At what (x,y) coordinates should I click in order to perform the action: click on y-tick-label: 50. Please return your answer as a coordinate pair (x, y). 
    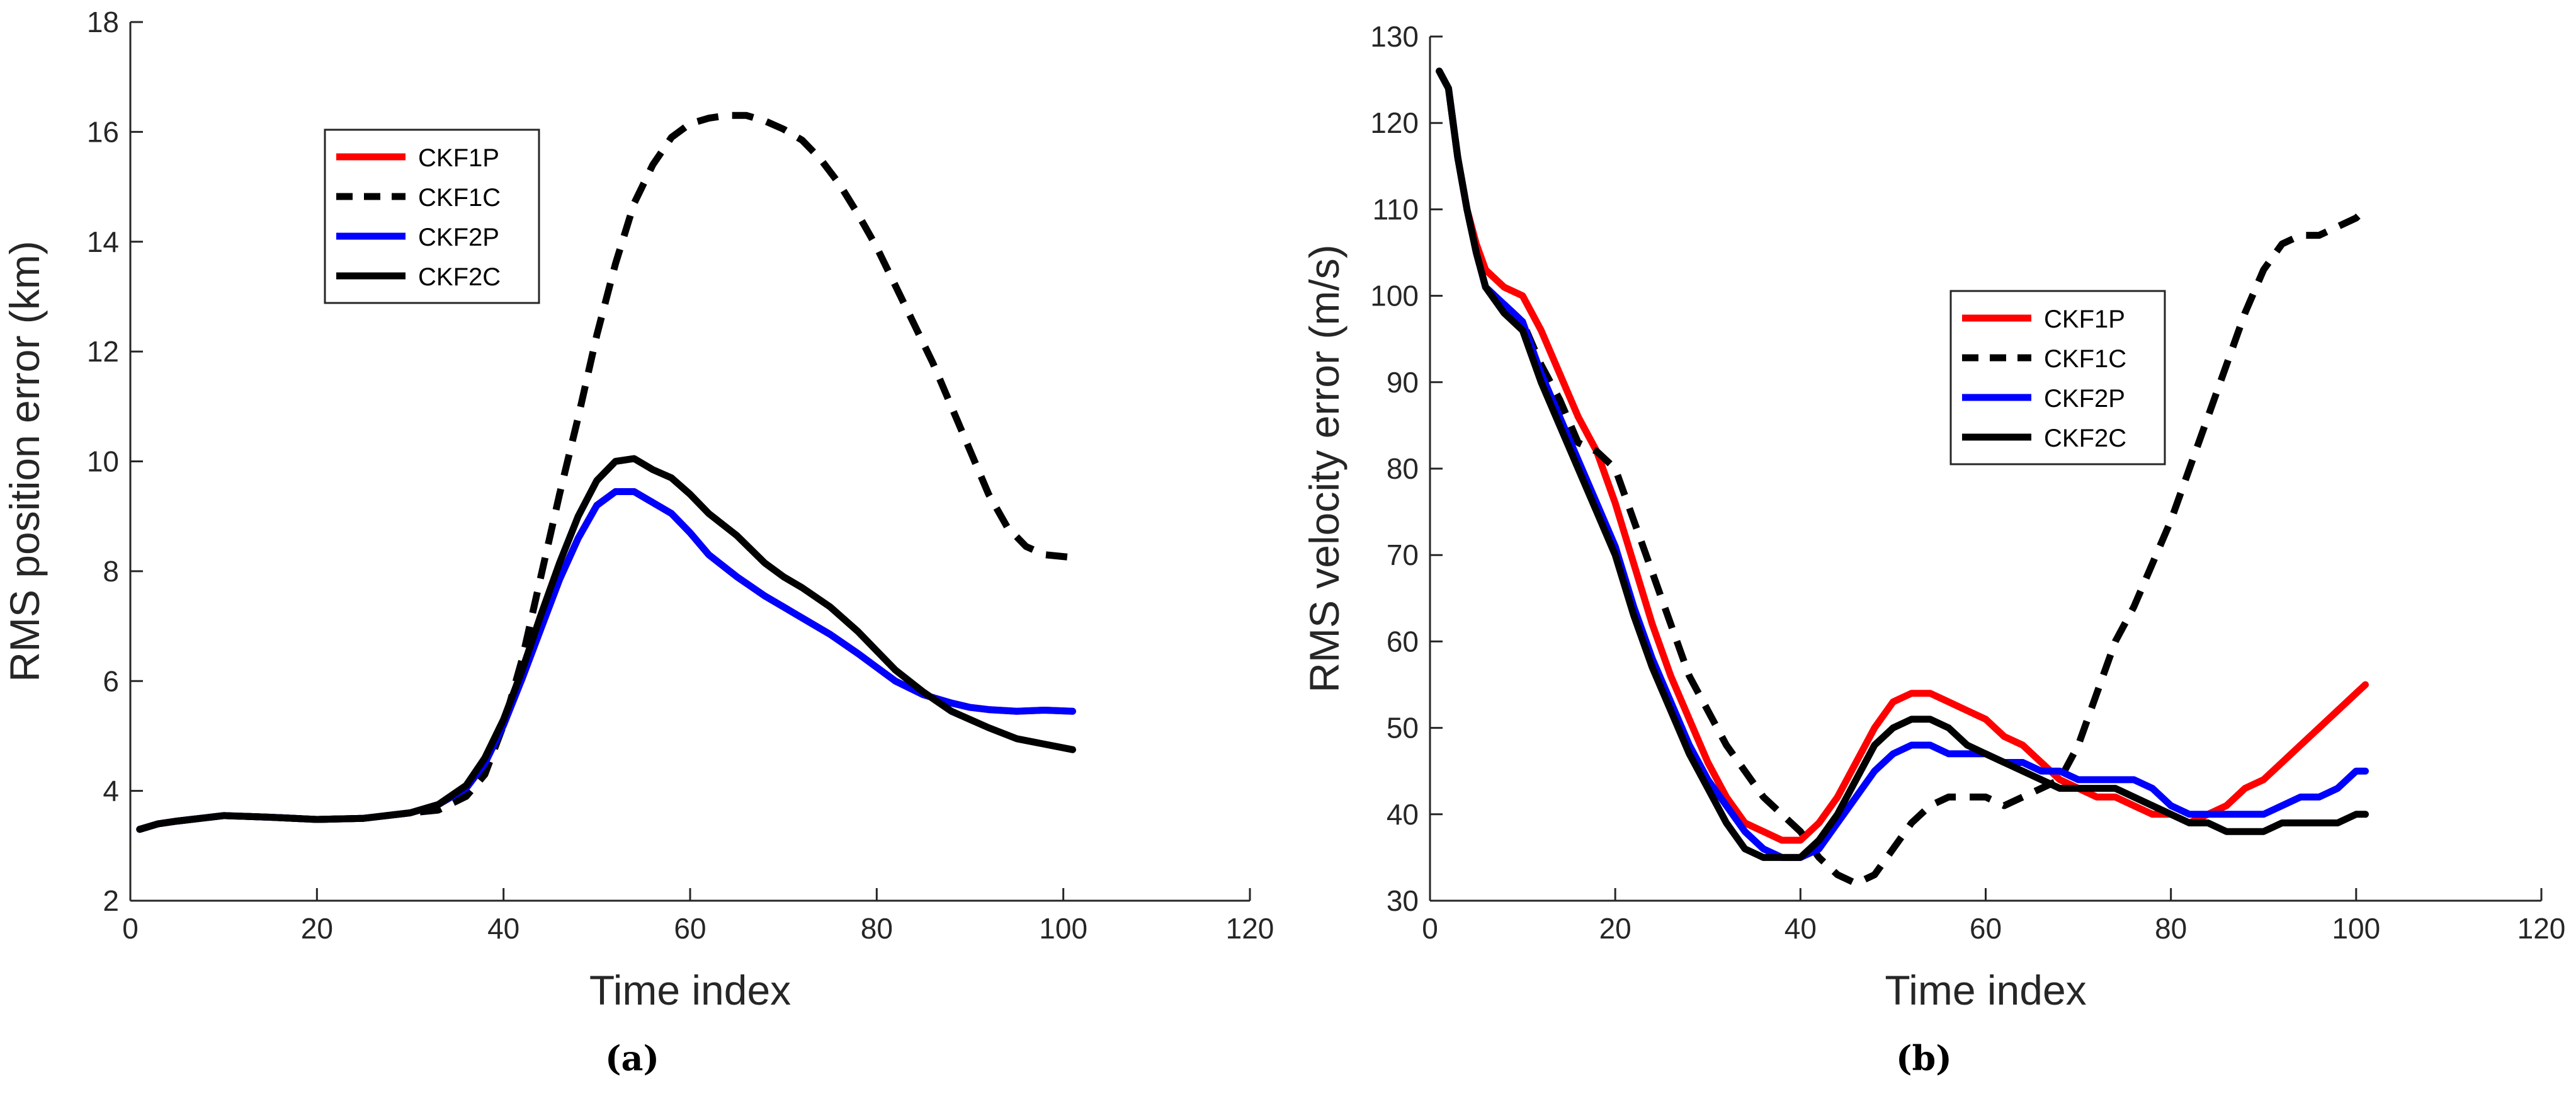
    Looking at the image, I should click on (1403, 728).